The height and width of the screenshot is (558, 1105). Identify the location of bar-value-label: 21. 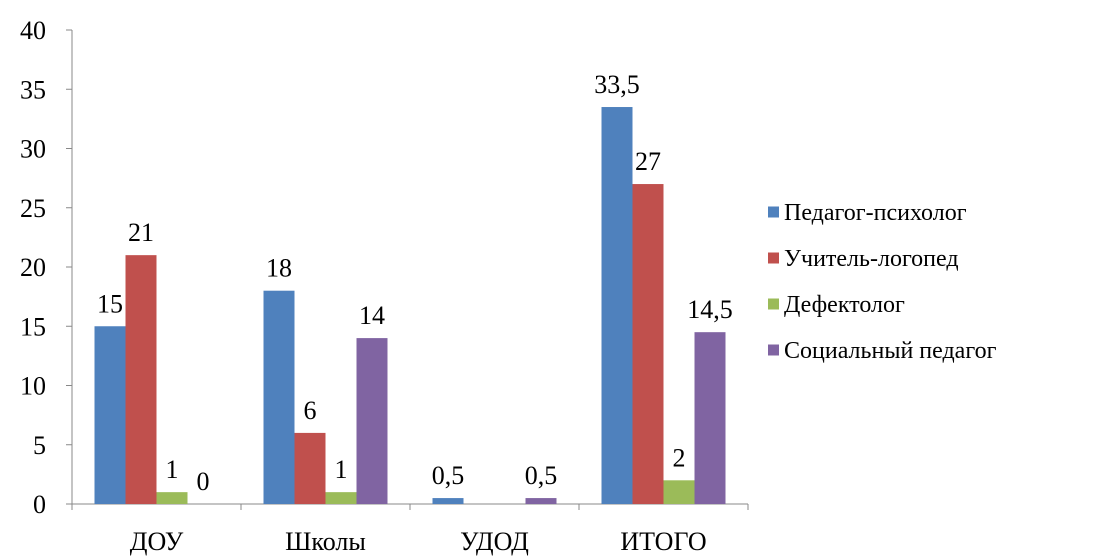
(141, 232).